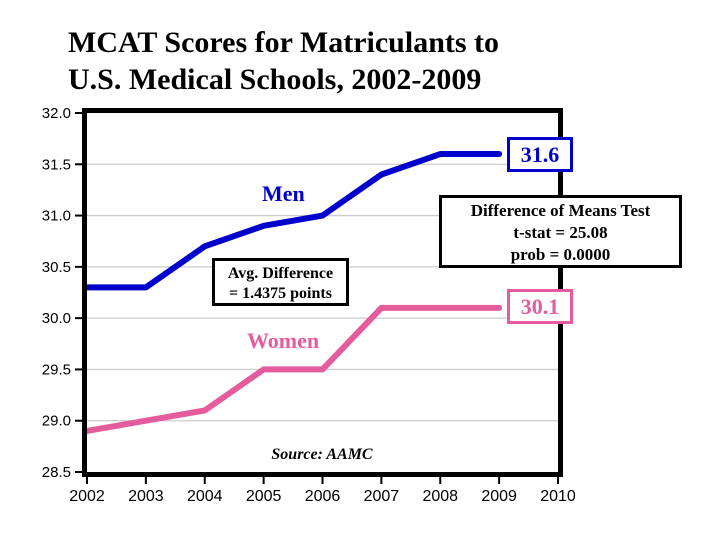  Describe the element at coordinates (560, 254) in the screenshot. I see `means-test-line3: prob = 0.0000` at that location.